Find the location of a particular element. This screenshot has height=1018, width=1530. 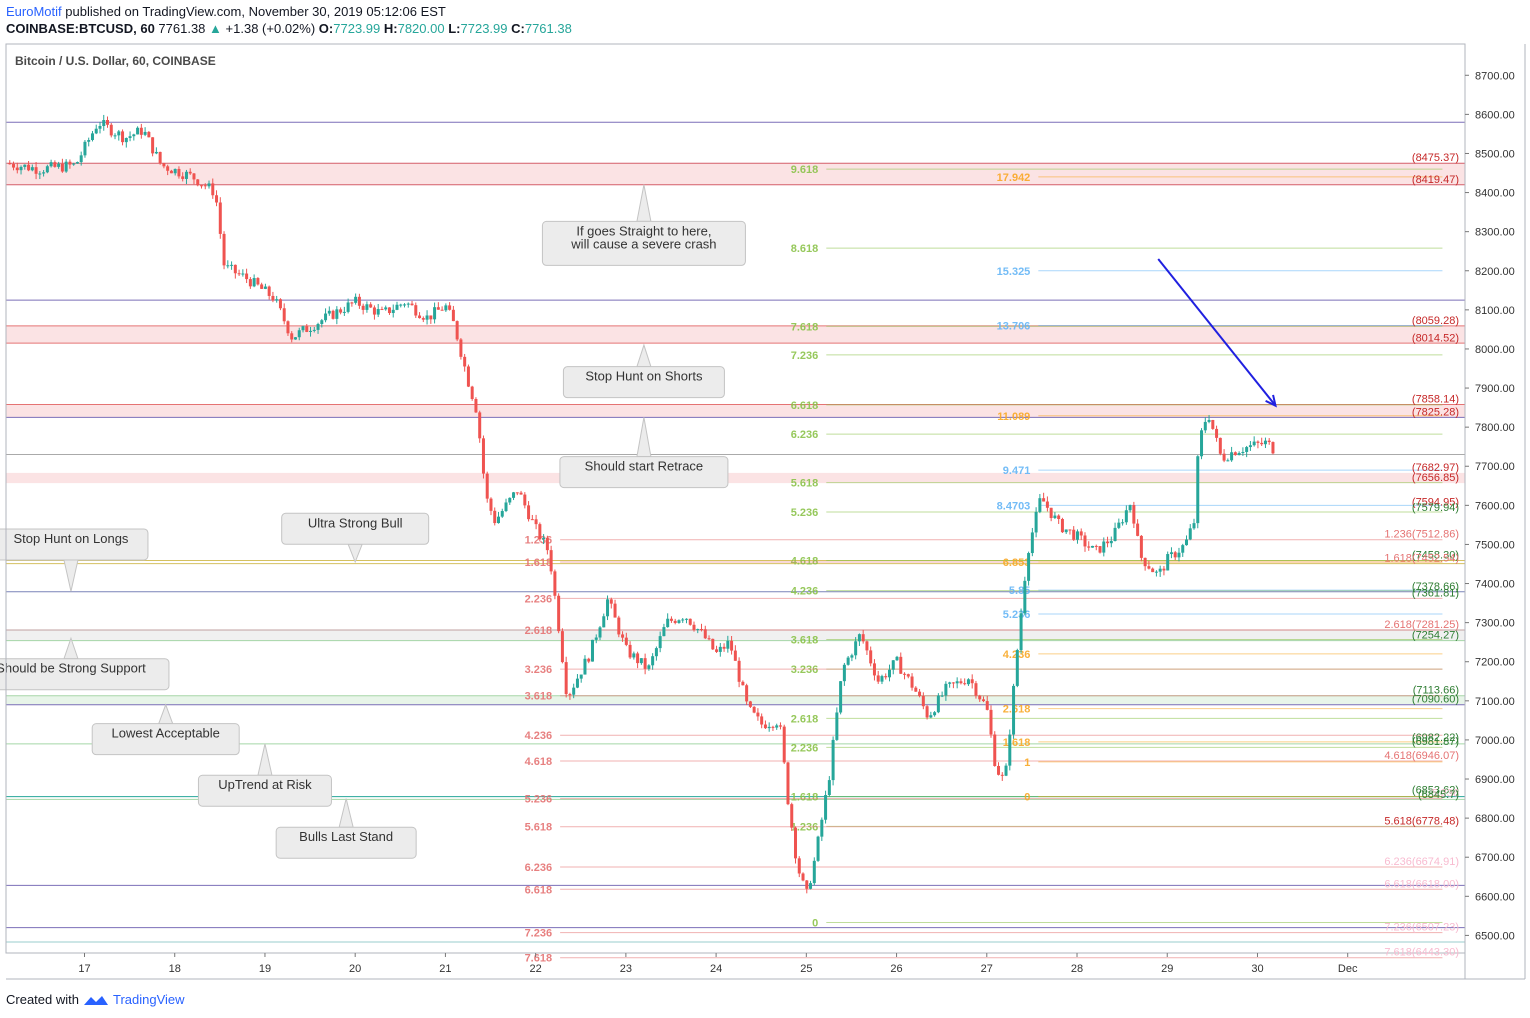

fib-label: 7.618 is located at coordinates (805, 327).